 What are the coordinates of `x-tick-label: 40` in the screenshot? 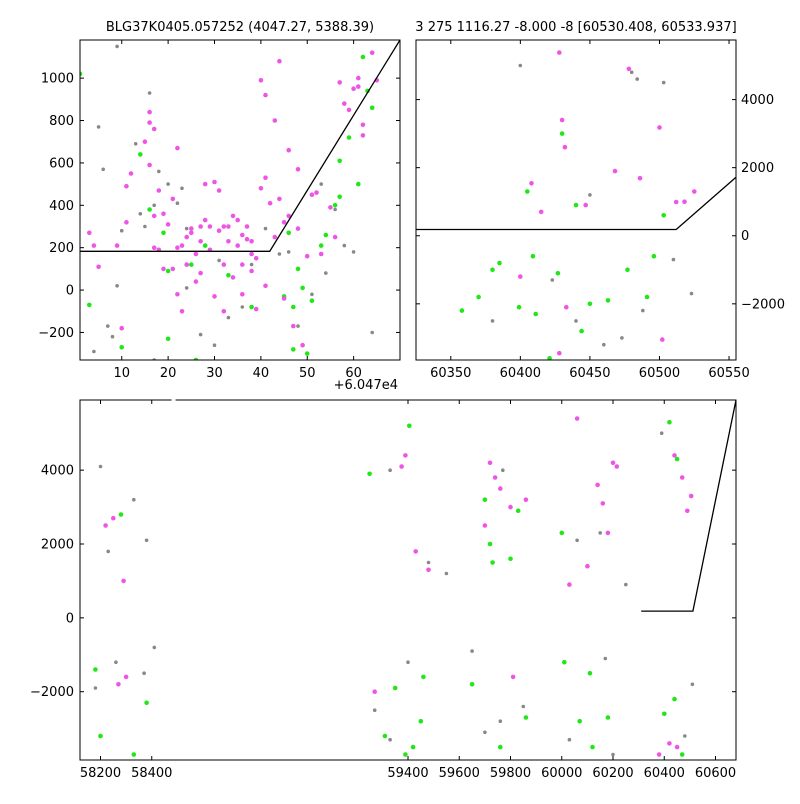 It's located at (261, 373).